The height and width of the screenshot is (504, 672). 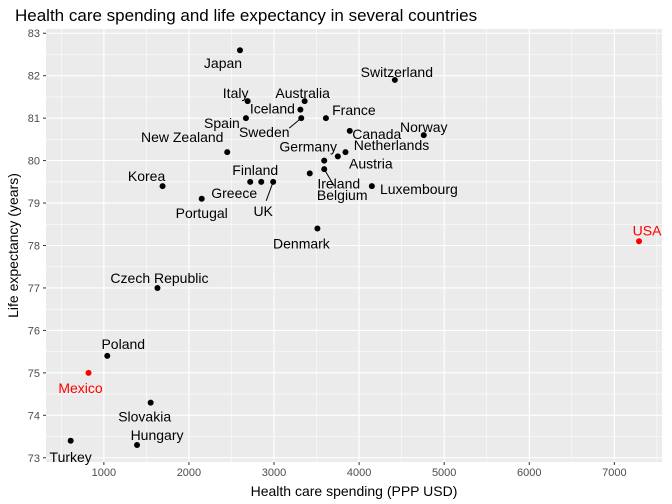 I want to click on point-label: Ireland, so click(x=338, y=183).